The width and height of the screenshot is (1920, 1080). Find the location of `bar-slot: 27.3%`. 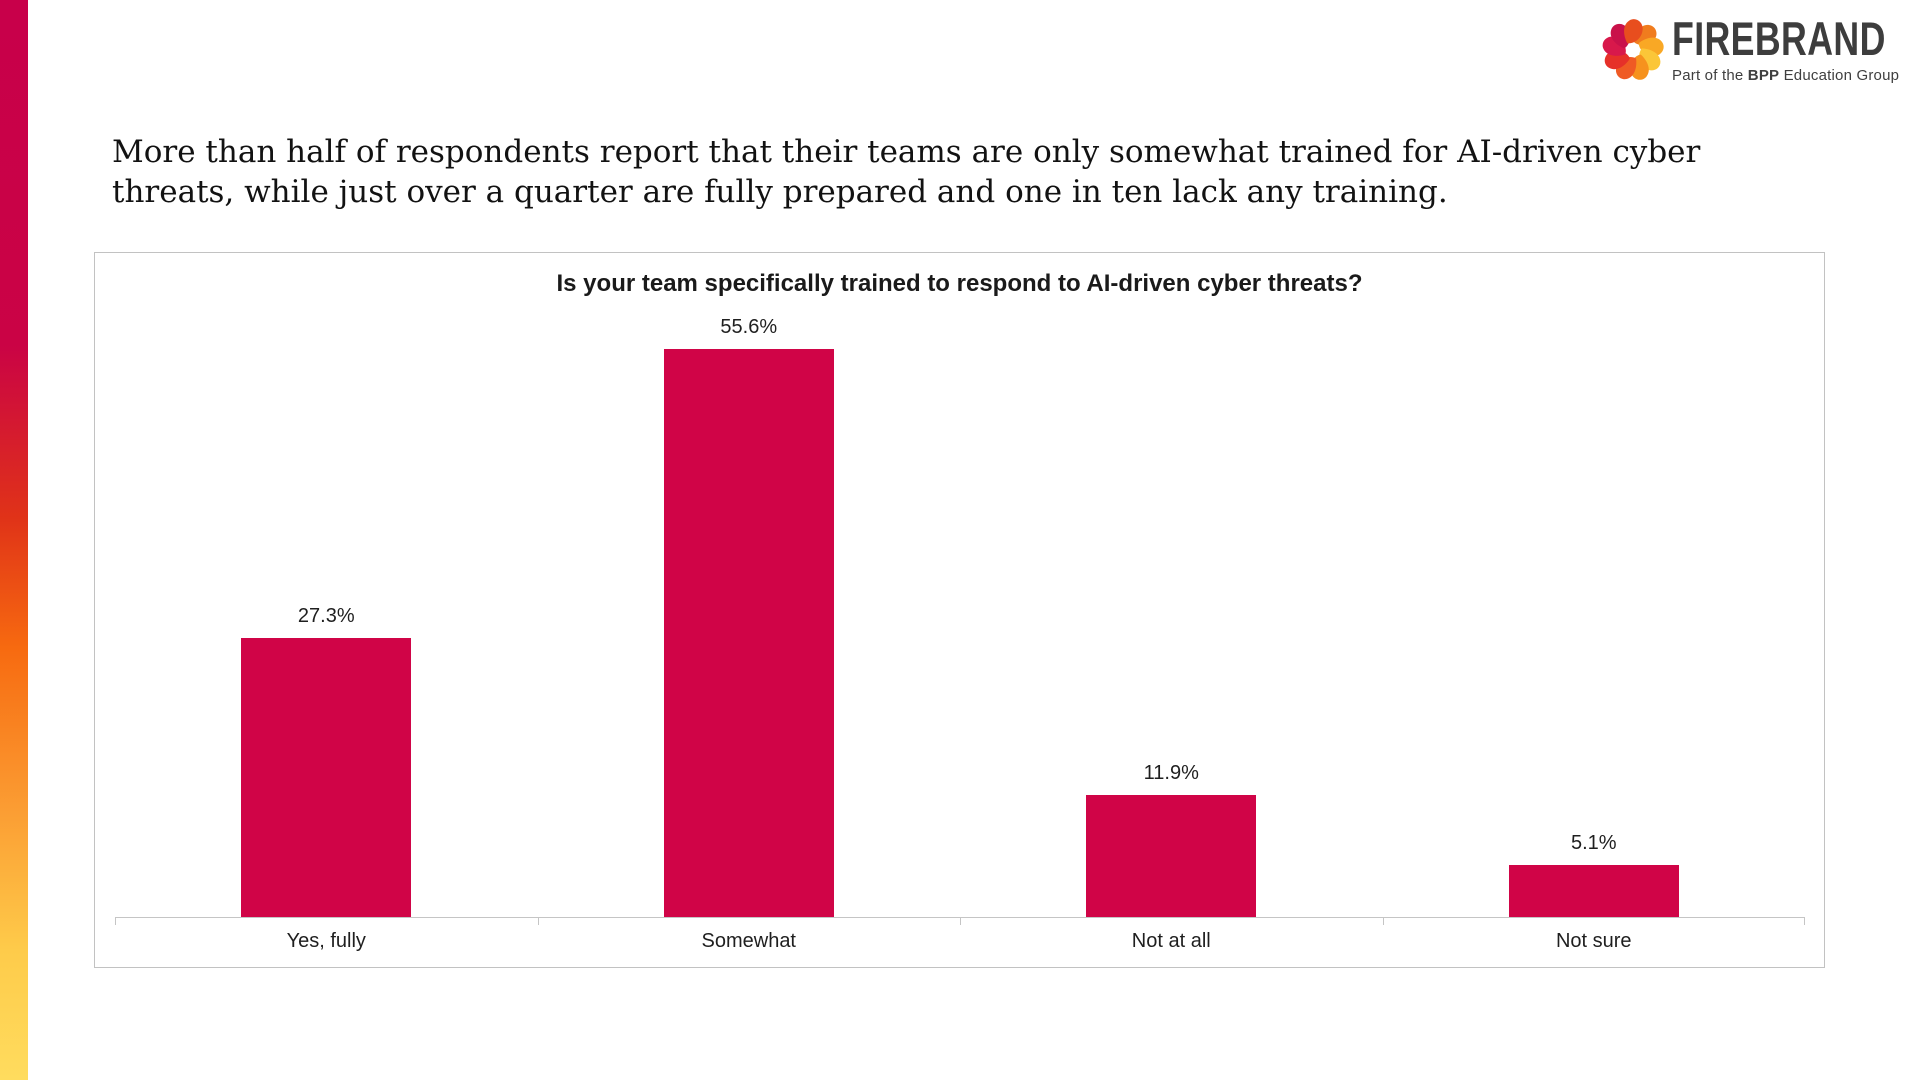

bar-slot: 27.3% is located at coordinates (326, 612).